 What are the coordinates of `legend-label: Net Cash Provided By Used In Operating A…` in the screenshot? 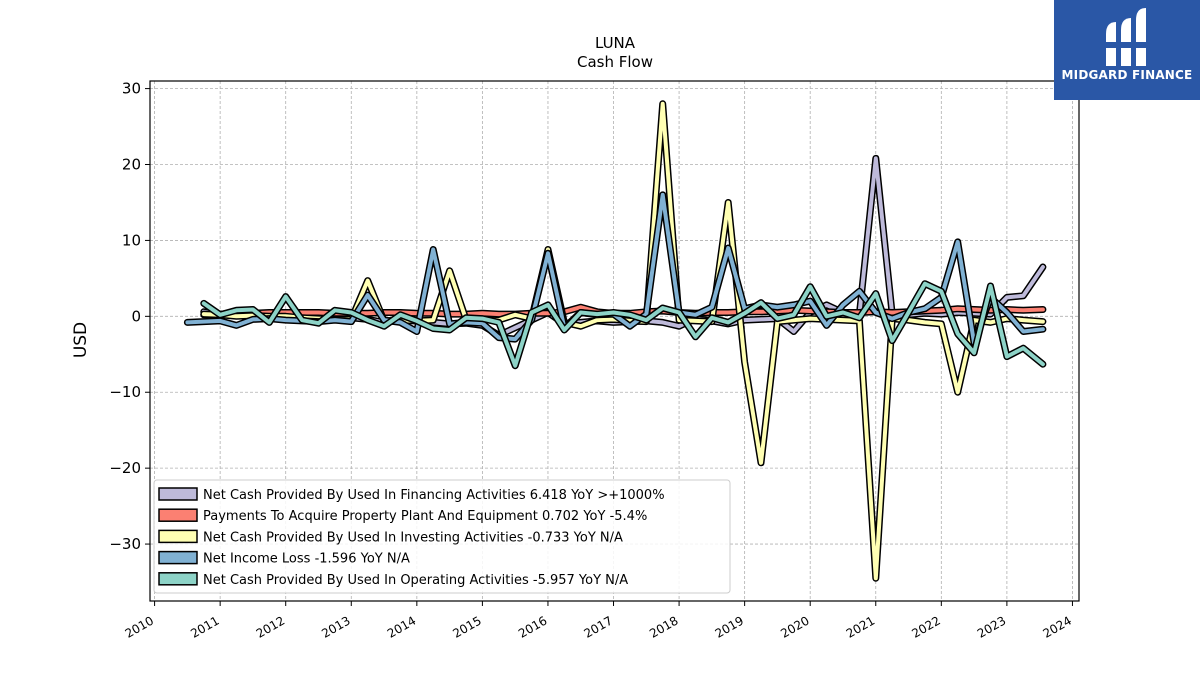 It's located at (415, 580).